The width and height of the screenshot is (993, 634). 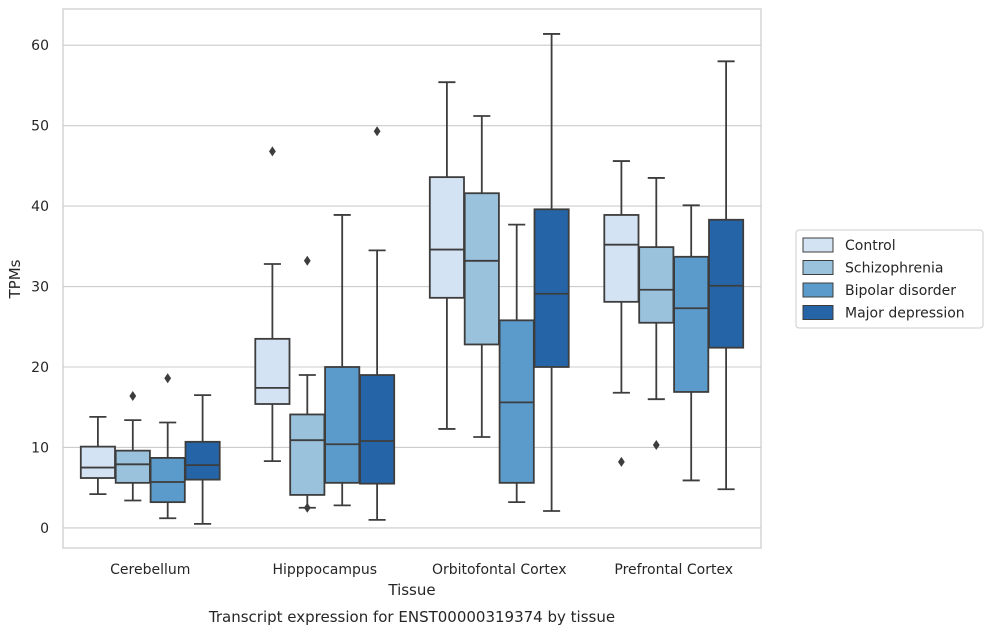 I want to click on legend-label: Schizophrenia, so click(x=894, y=269).